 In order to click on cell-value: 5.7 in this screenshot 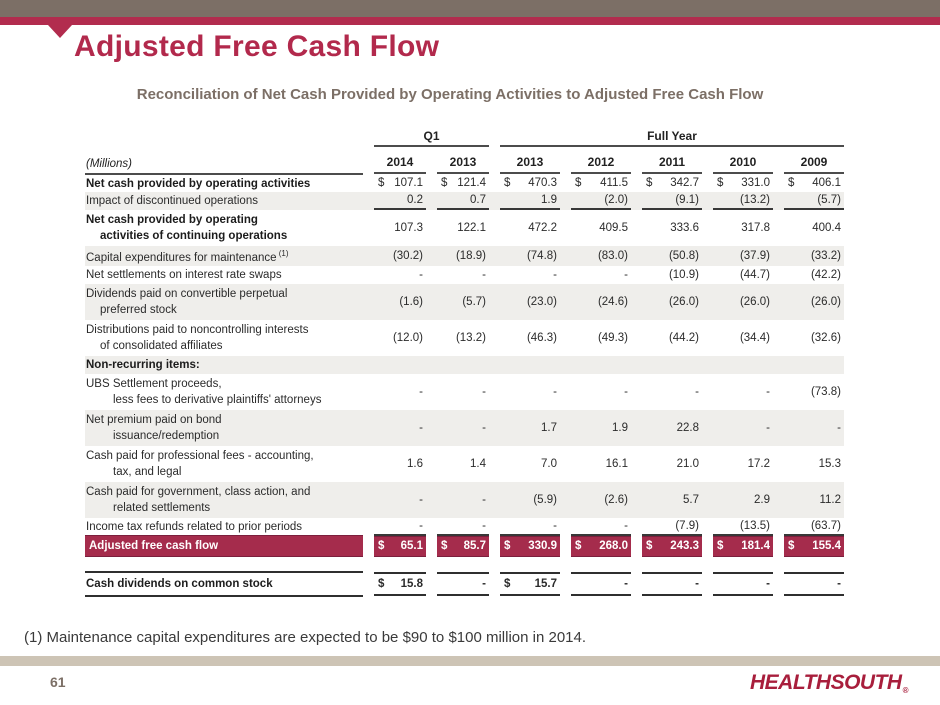, I will do `click(691, 499)`.